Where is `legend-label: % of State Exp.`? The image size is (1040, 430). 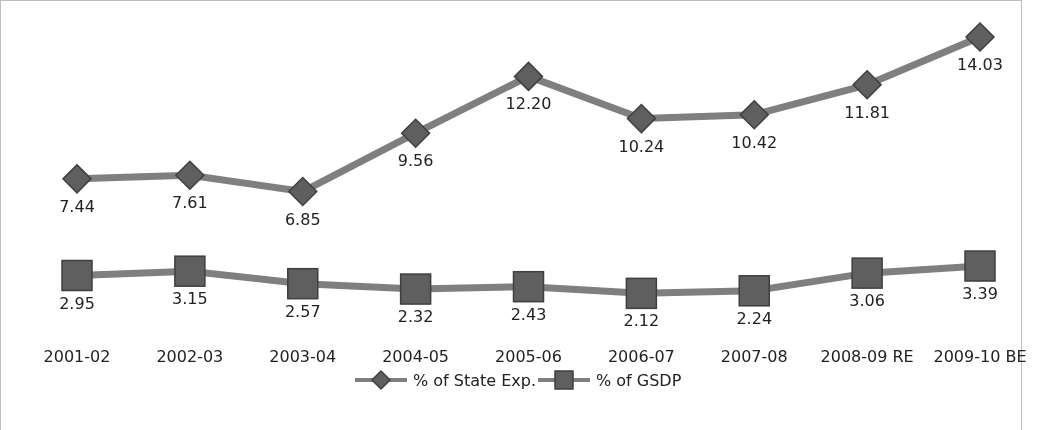
legend-label: % of State Exp. is located at coordinates (475, 380).